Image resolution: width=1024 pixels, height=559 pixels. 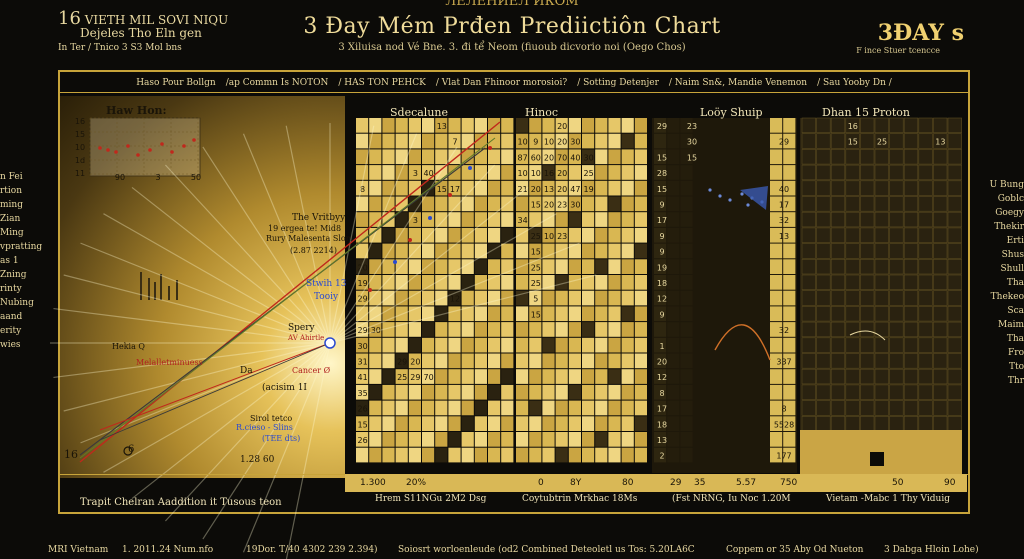 What do you see at coordinates (181, 502) in the screenshot?
I see `left-panel-caption: Trapit Chelran Aaddition it Tusous teon` at bounding box center [181, 502].